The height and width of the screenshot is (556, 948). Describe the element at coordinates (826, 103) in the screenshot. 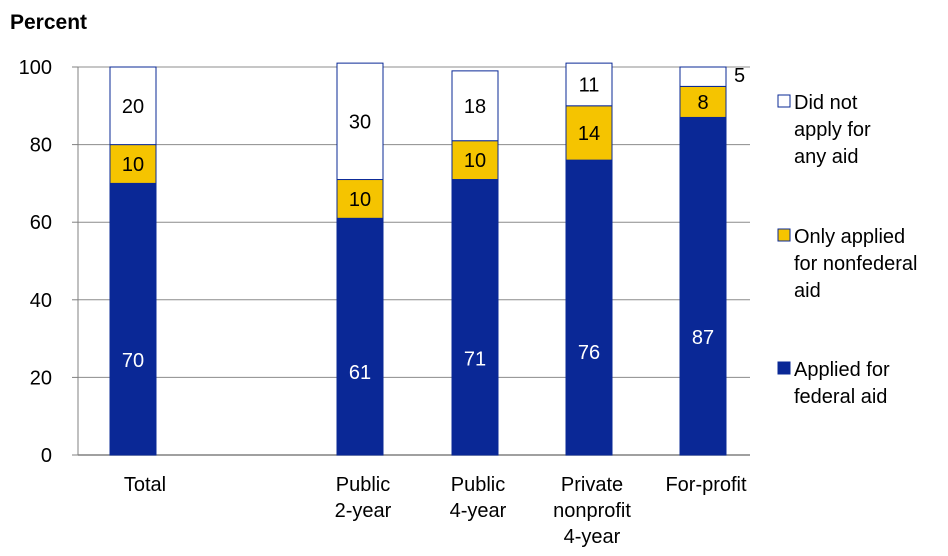

I see `legend-label: Did not` at that location.